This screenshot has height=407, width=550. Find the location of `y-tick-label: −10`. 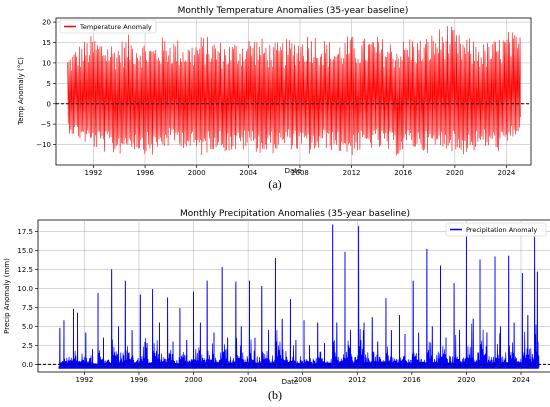

y-tick-label: −10 is located at coordinates (43, 145).